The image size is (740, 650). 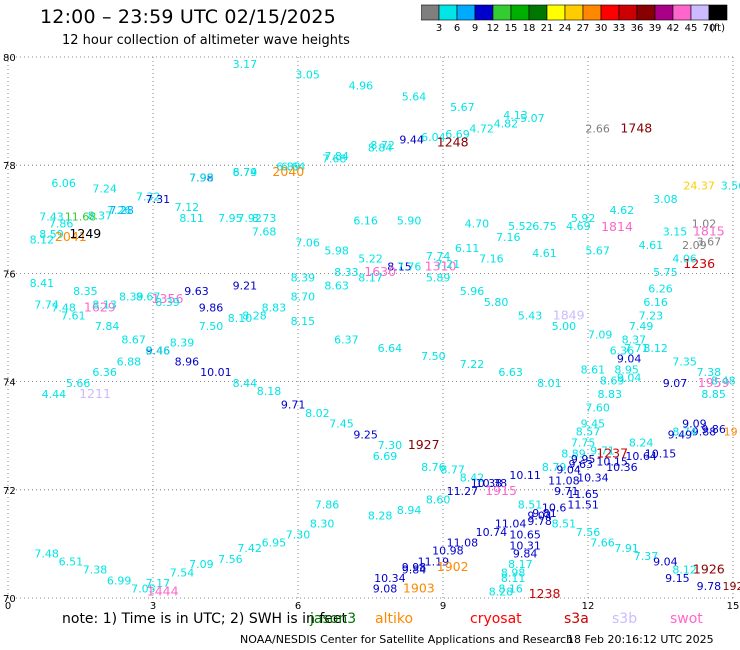 I want to click on wave-height-label: 8.44, so click(x=245, y=383).